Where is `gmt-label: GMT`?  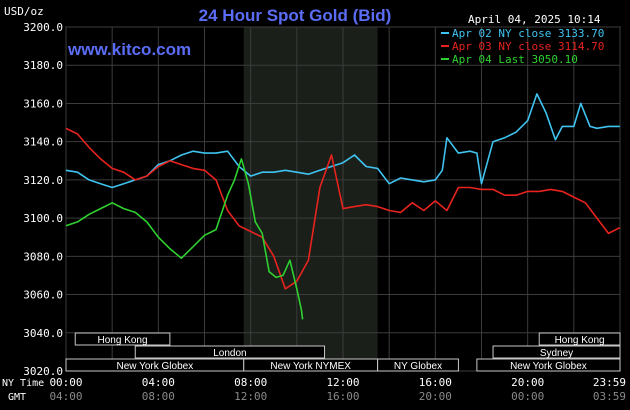 gmt-label: GMT is located at coordinates (17, 397).